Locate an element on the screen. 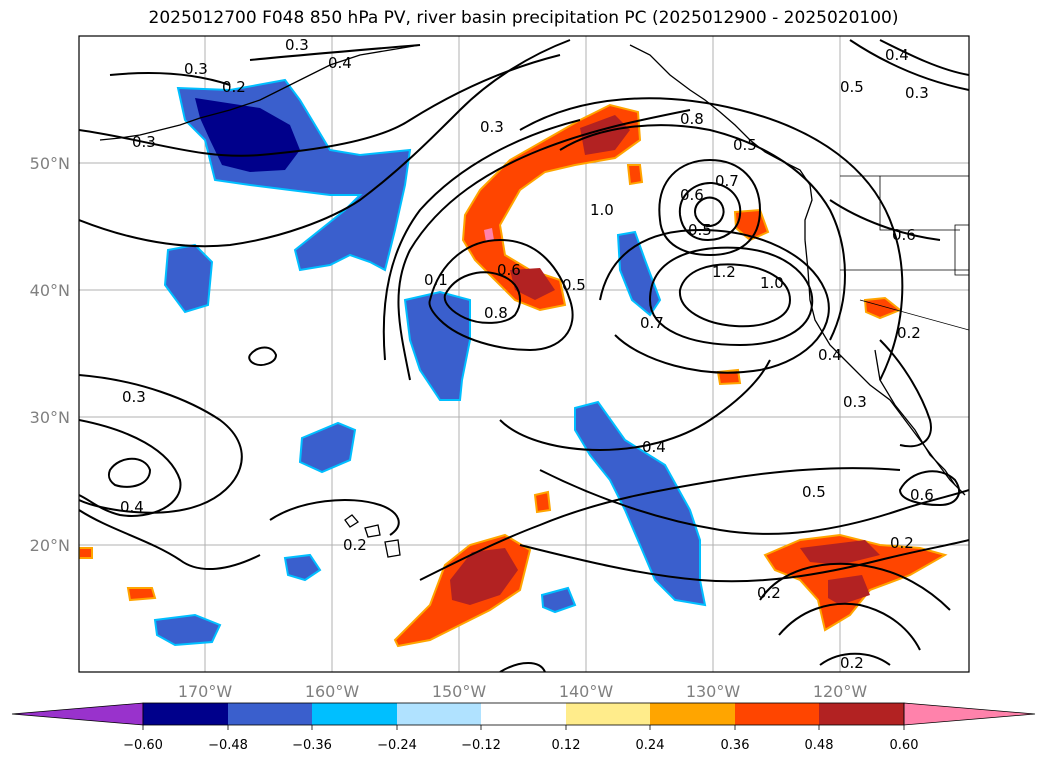  coastline-aleutians is located at coordinates (260, 92).